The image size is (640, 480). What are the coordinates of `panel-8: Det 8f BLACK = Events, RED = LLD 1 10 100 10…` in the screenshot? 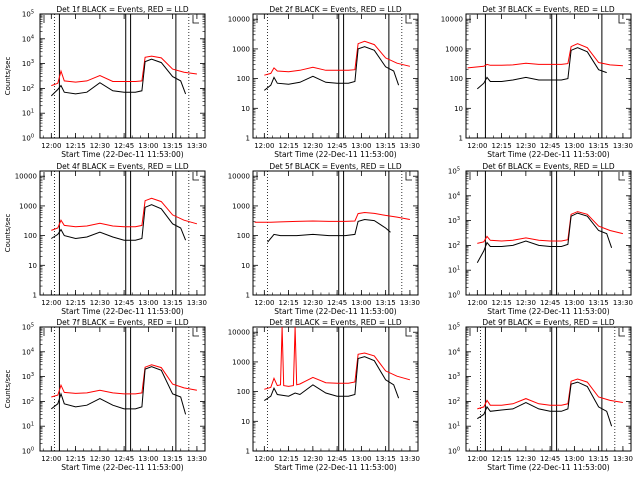 It's located at (324, 395).